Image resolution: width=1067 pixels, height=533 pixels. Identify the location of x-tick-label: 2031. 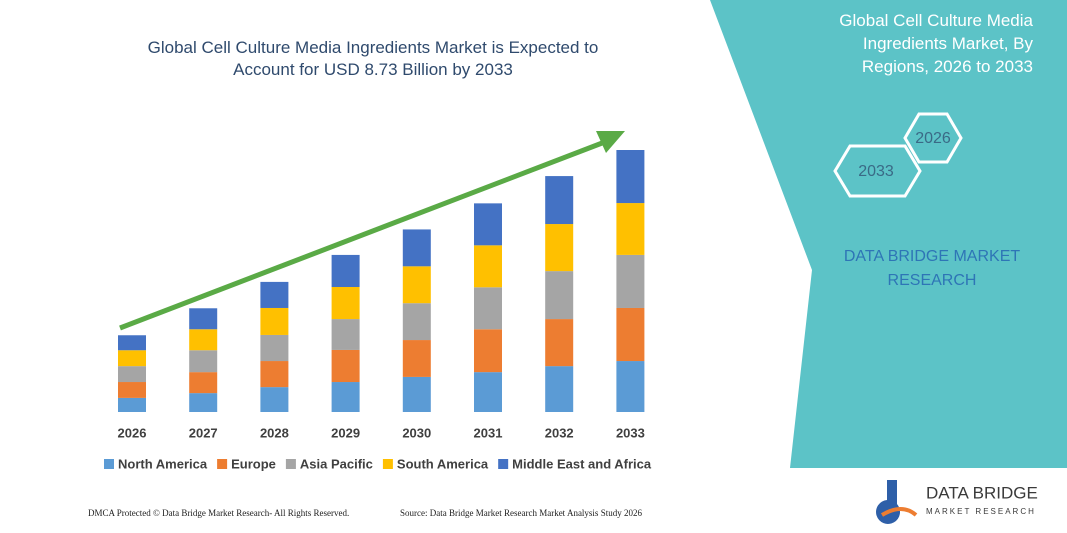
(488, 432).